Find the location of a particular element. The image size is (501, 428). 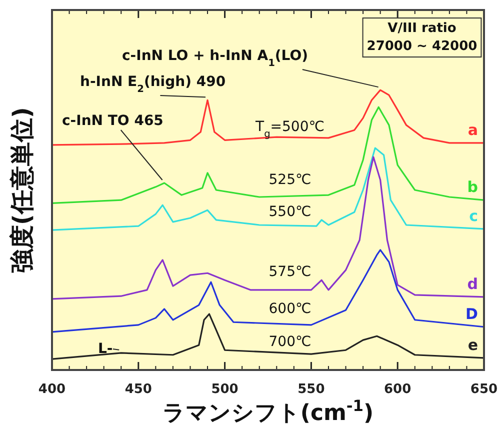

series-label: a is located at coordinates (473, 129).